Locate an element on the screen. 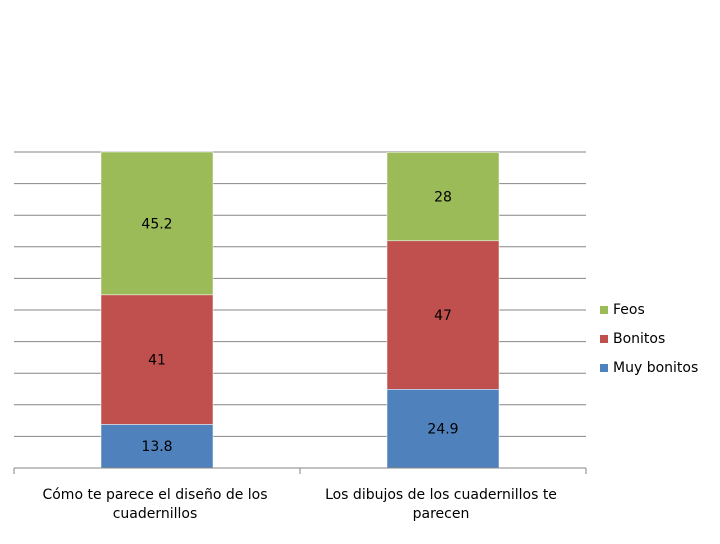 Image resolution: width=720 pixels, height=544 pixels. data-label: 28 is located at coordinates (443, 198).